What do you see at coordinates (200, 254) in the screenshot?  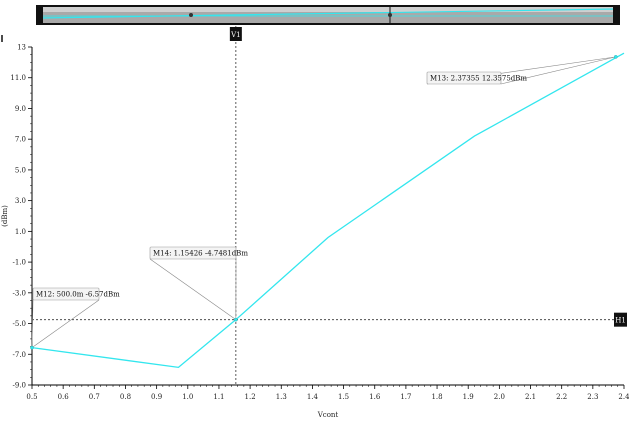 I see `marker-label: M14: 1.15426 -4.7481dBm` at bounding box center [200, 254].